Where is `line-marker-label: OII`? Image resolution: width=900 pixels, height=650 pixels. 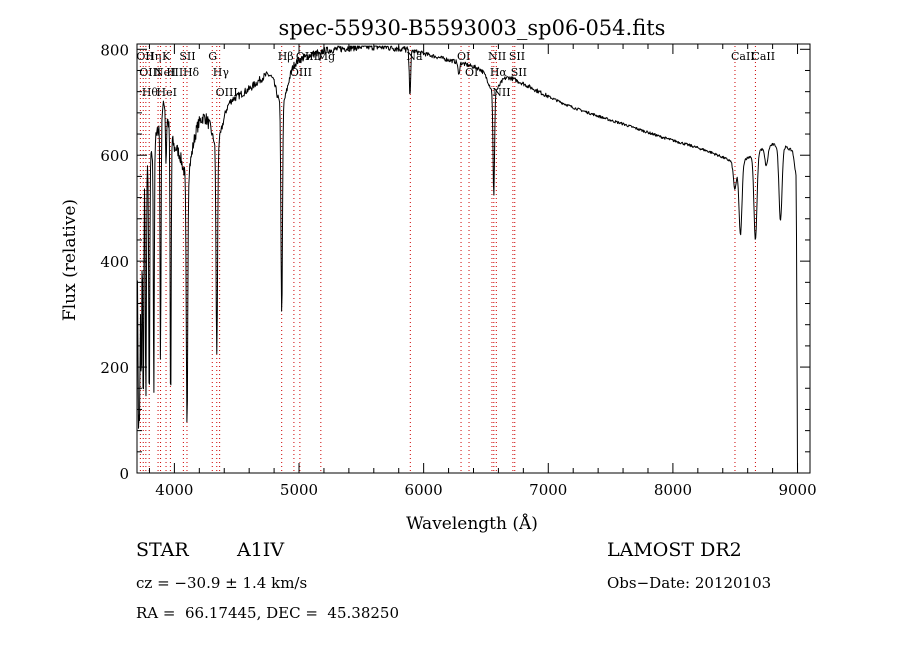 line-marker-label: OII is located at coordinates (145, 56).